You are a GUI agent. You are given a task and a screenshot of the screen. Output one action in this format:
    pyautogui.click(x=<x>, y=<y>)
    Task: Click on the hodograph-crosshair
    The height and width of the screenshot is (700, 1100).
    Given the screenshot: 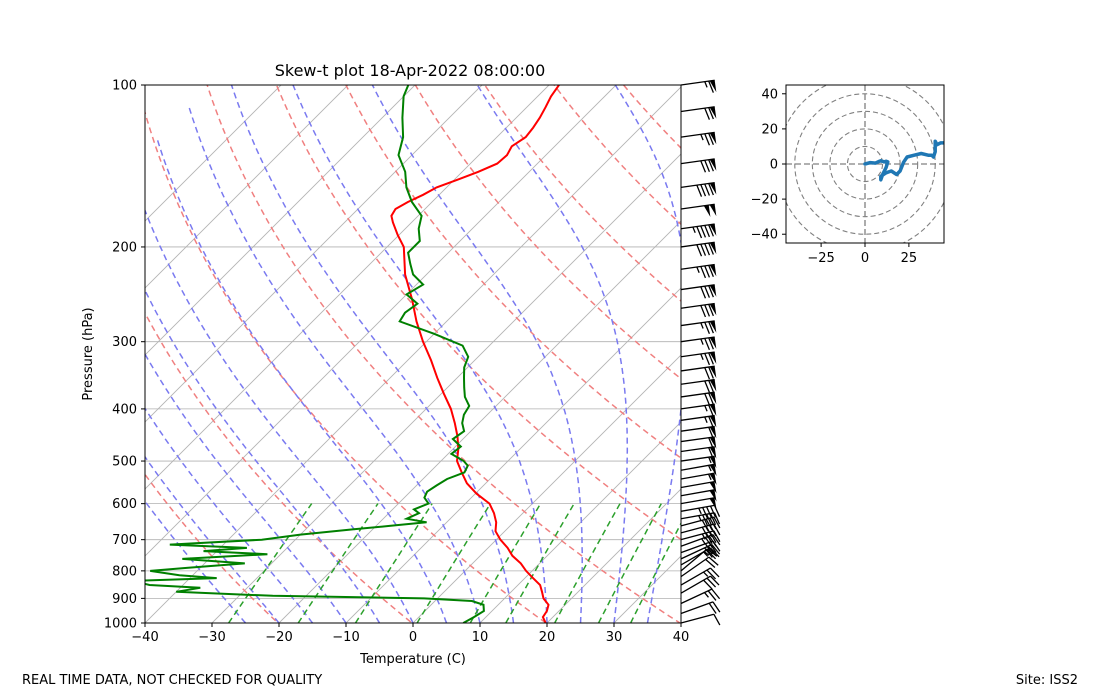 What is the action you would take?
    pyautogui.click(x=865, y=164)
    